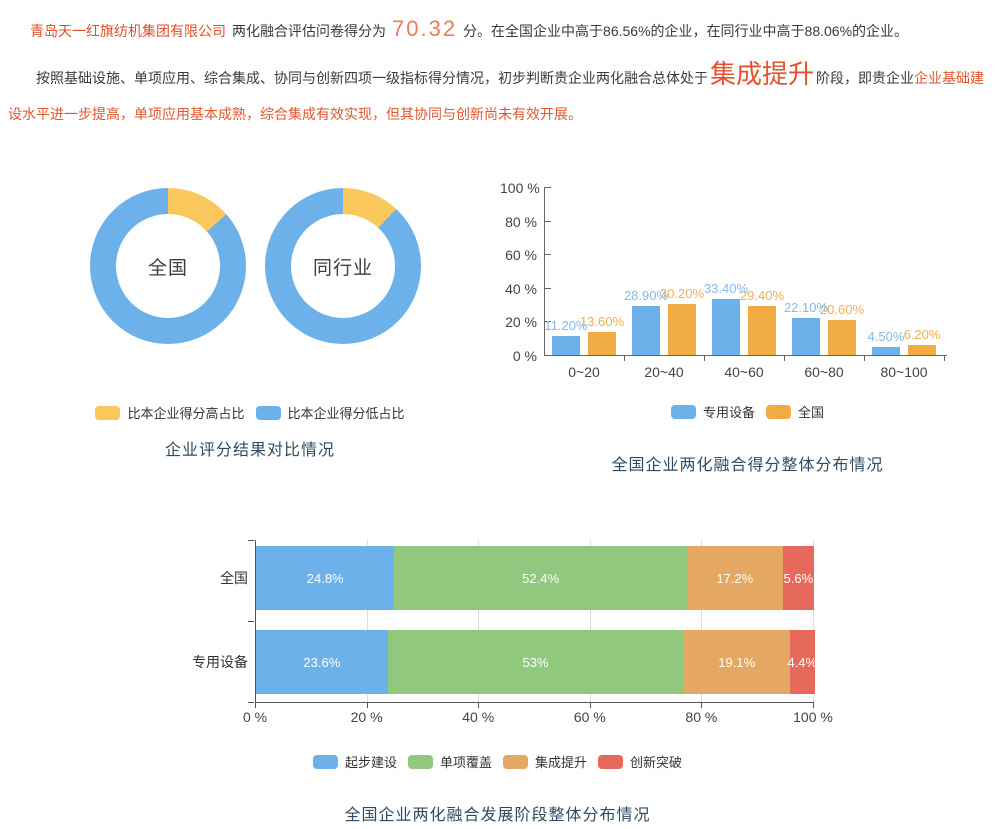 The image size is (995, 829). I want to click on stacked-chart-plot-area, so click(534, 621).